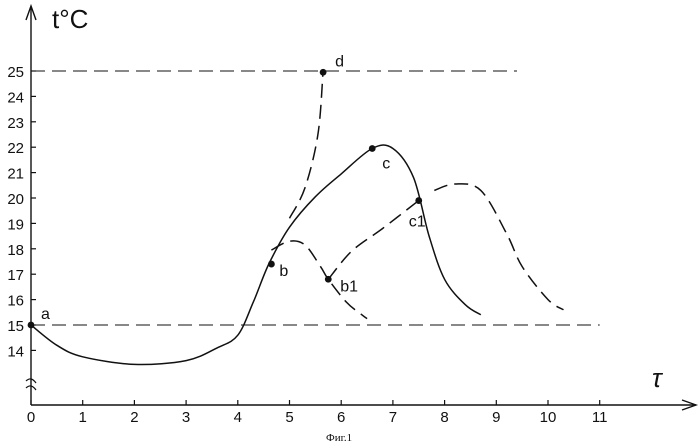 The image size is (700, 447). I want to click on x-tick-label: 6, so click(341, 417).